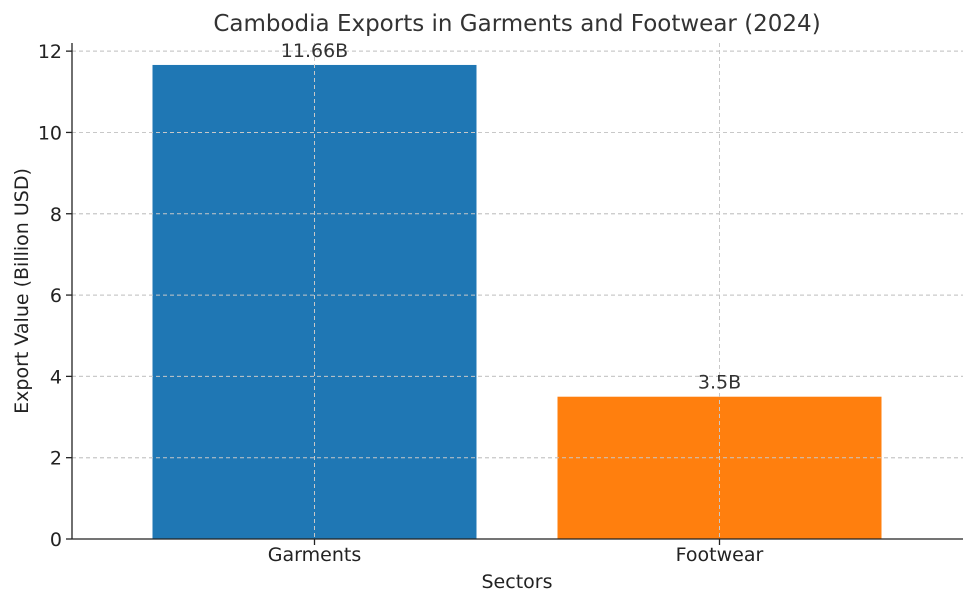  Describe the element at coordinates (56, 215) in the screenshot. I see `y-tick-label: 8` at that location.